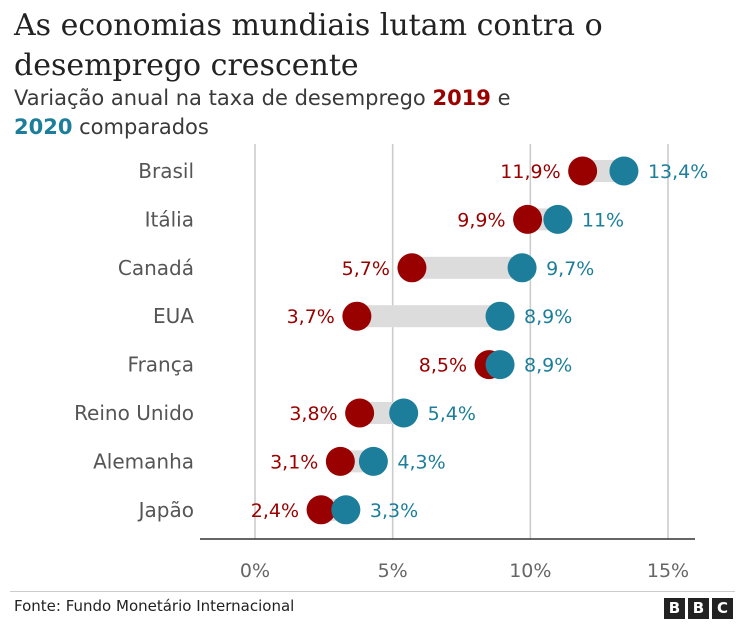  I want to click on data-label-2019: 2,4%, so click(275, 511).